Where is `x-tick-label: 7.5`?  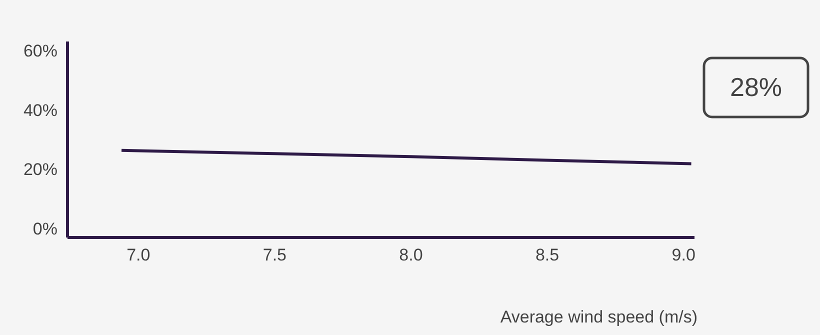
x-tick-label: 7.5 is located at coordinates (274, 255).